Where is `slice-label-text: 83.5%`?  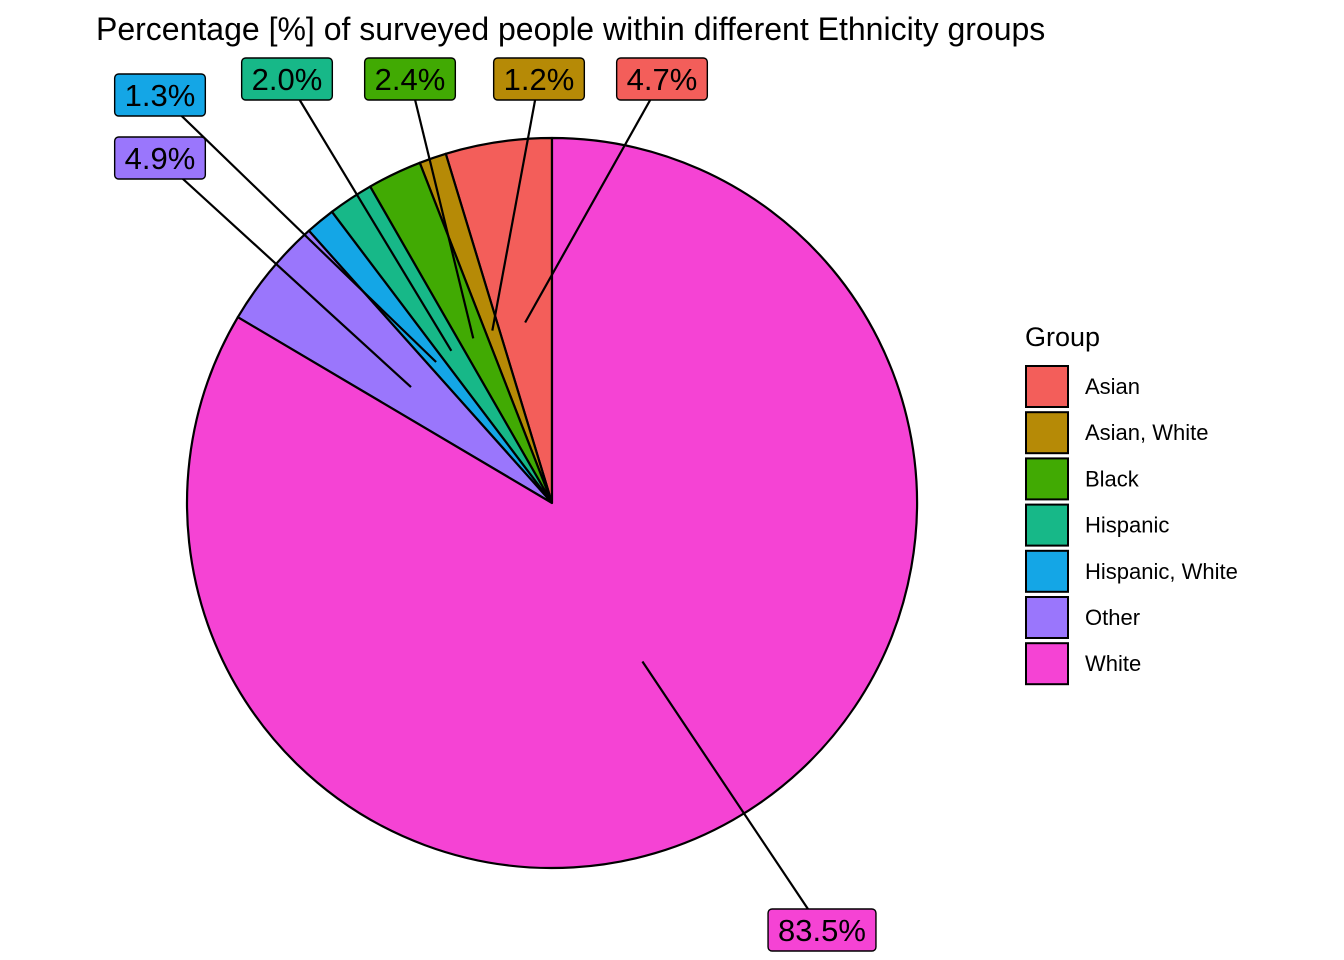 slice-label-text: 83.5% is located at coordinates (822, 930).